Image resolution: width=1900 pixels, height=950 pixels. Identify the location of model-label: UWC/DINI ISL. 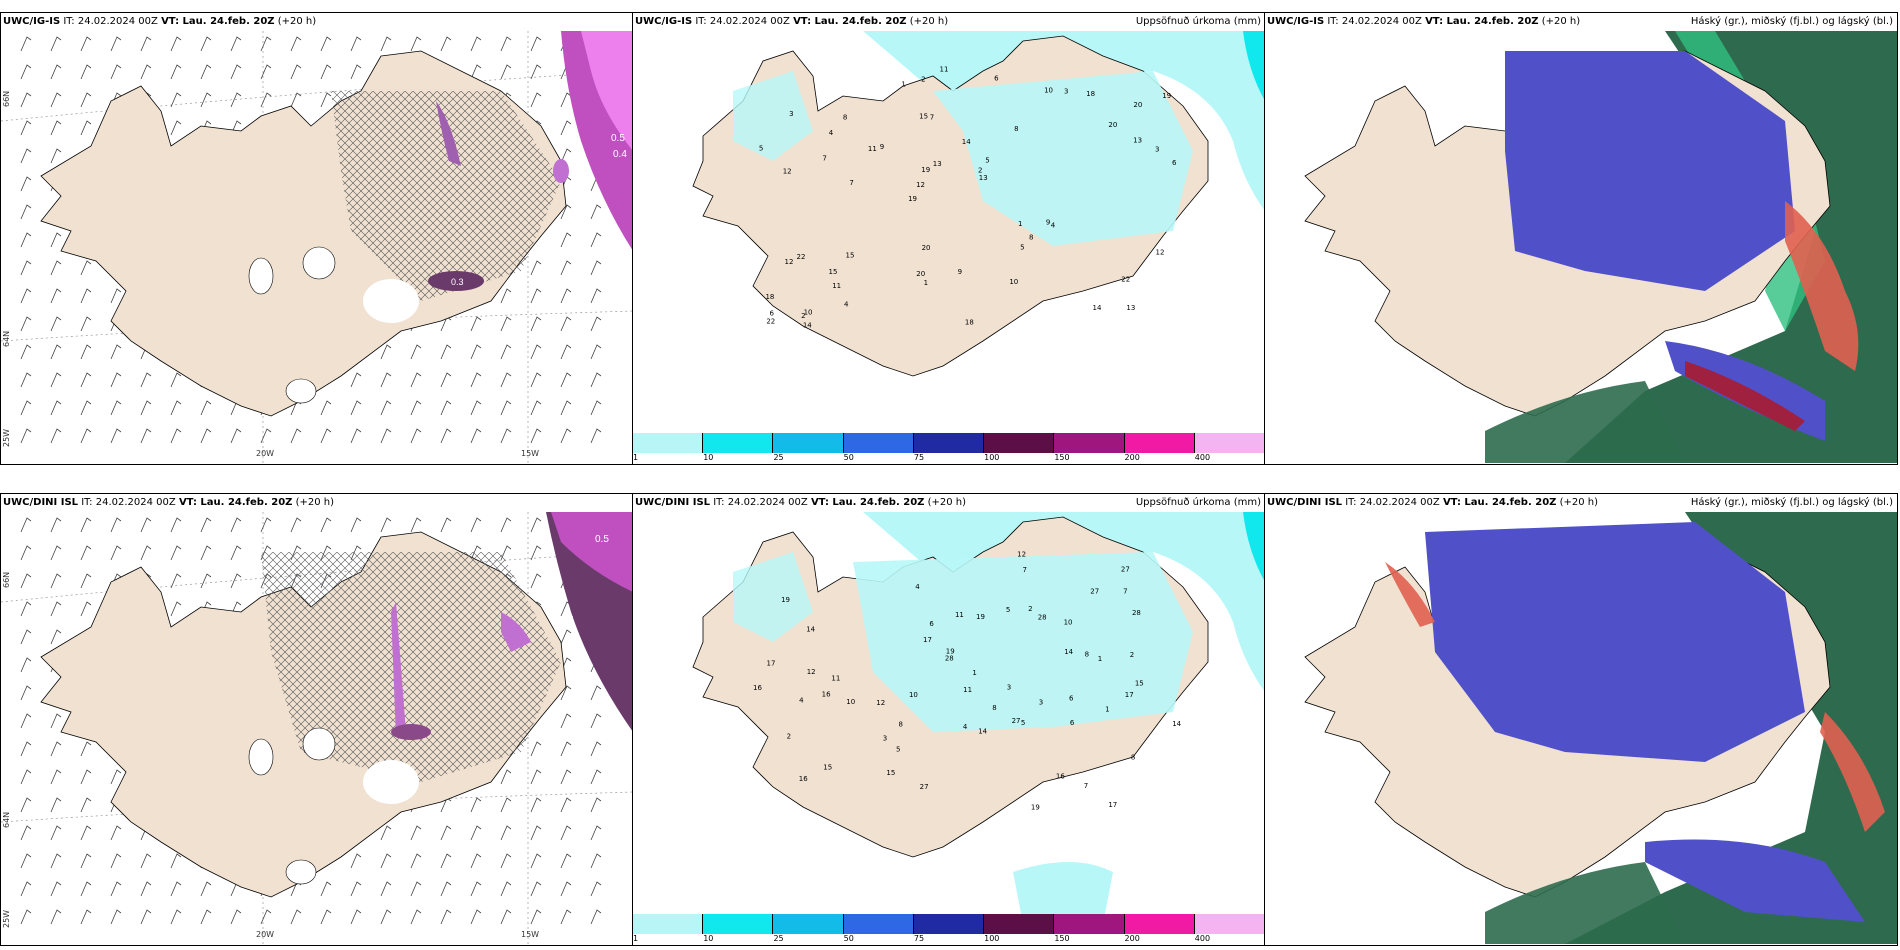
(41, 502).